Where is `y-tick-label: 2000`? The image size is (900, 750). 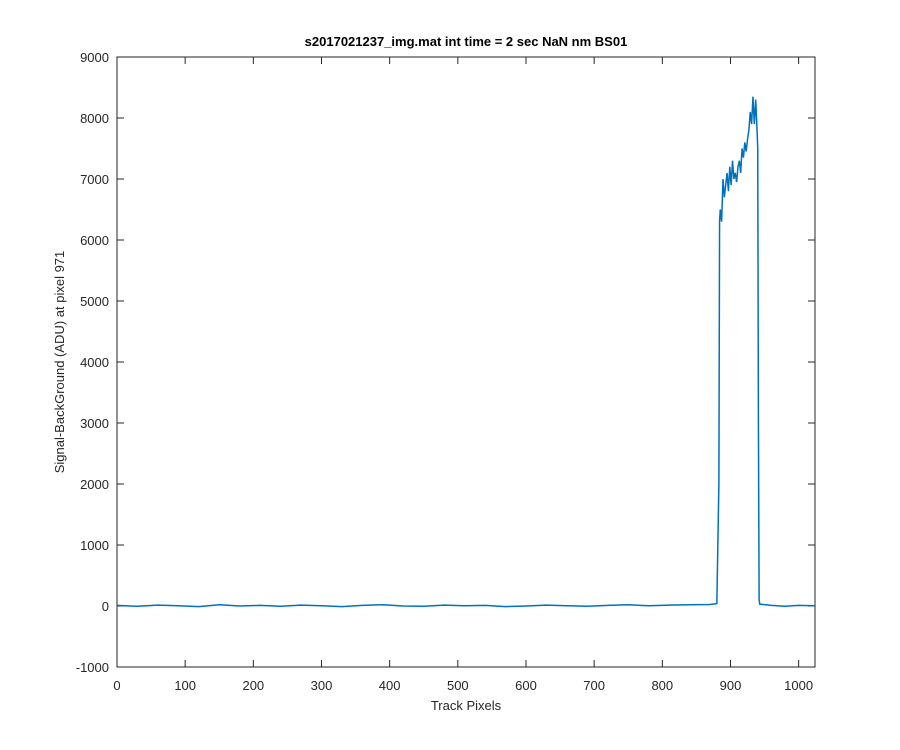
y-tick-label: 2000 is located at coordinates (94, 484).